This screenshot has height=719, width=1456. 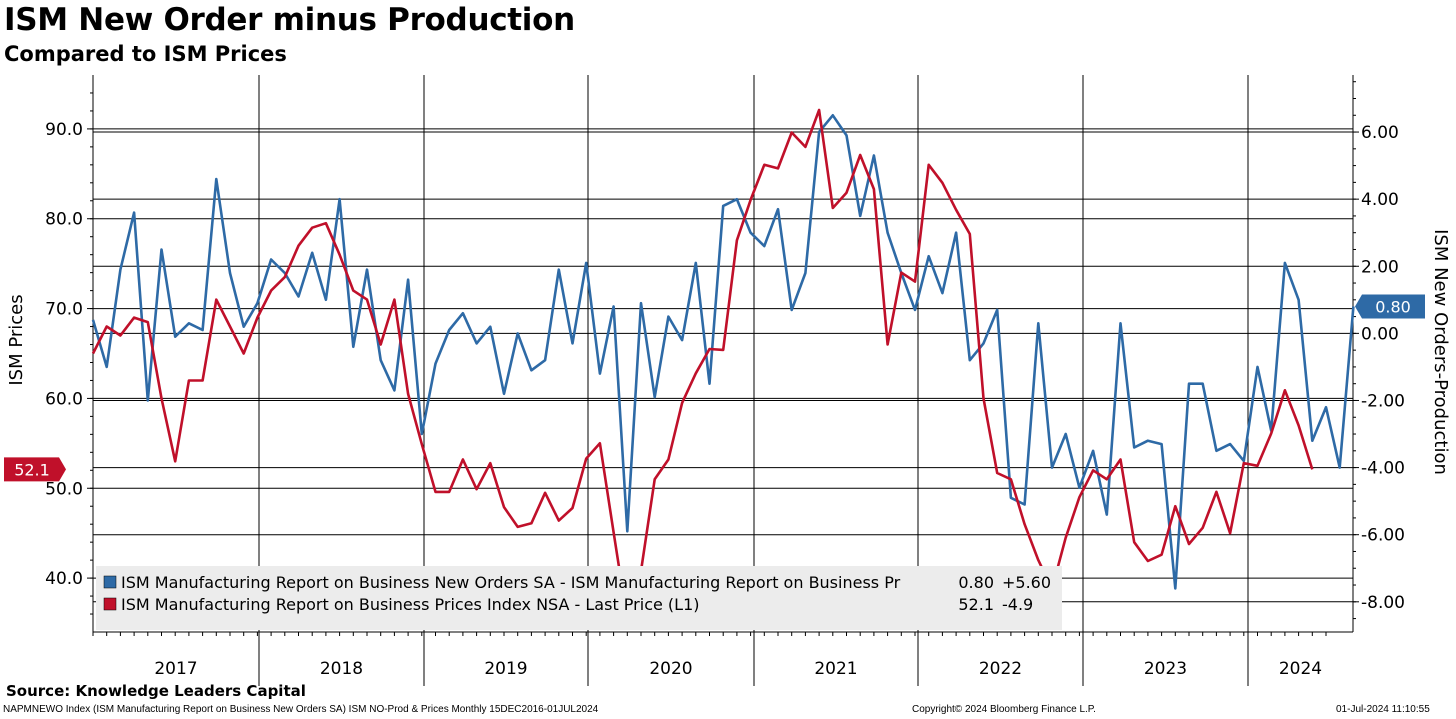 What do you see at coordinates (64, 489) in the screenshot?
I see `left-tick-label: 50.0` at bounding box center [64, 489].